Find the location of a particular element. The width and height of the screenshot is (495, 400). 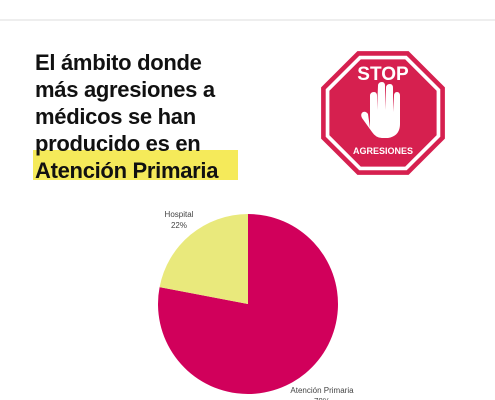

headline-line: más agresiones a is located at coordinates (125, 89).